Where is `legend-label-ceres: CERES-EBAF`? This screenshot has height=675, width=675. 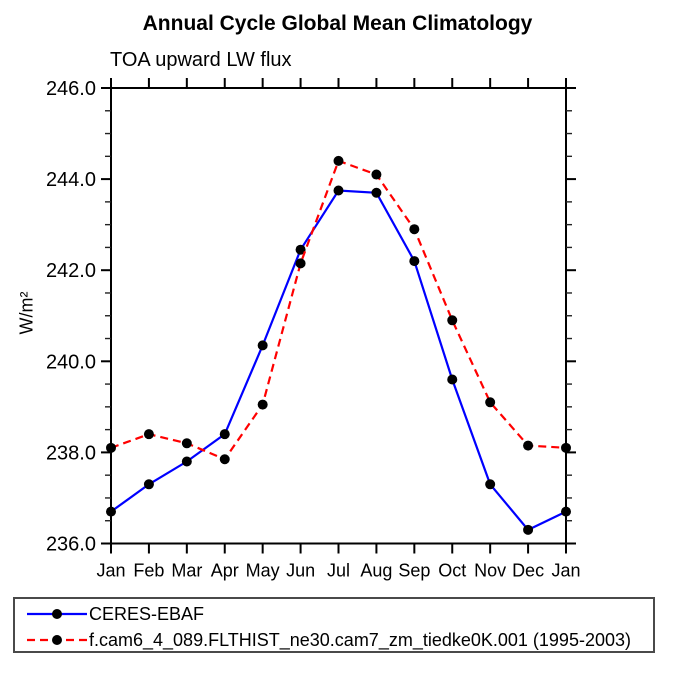
legend-label-ceres: CERES-EBAF is located at coordinates (147, 613).